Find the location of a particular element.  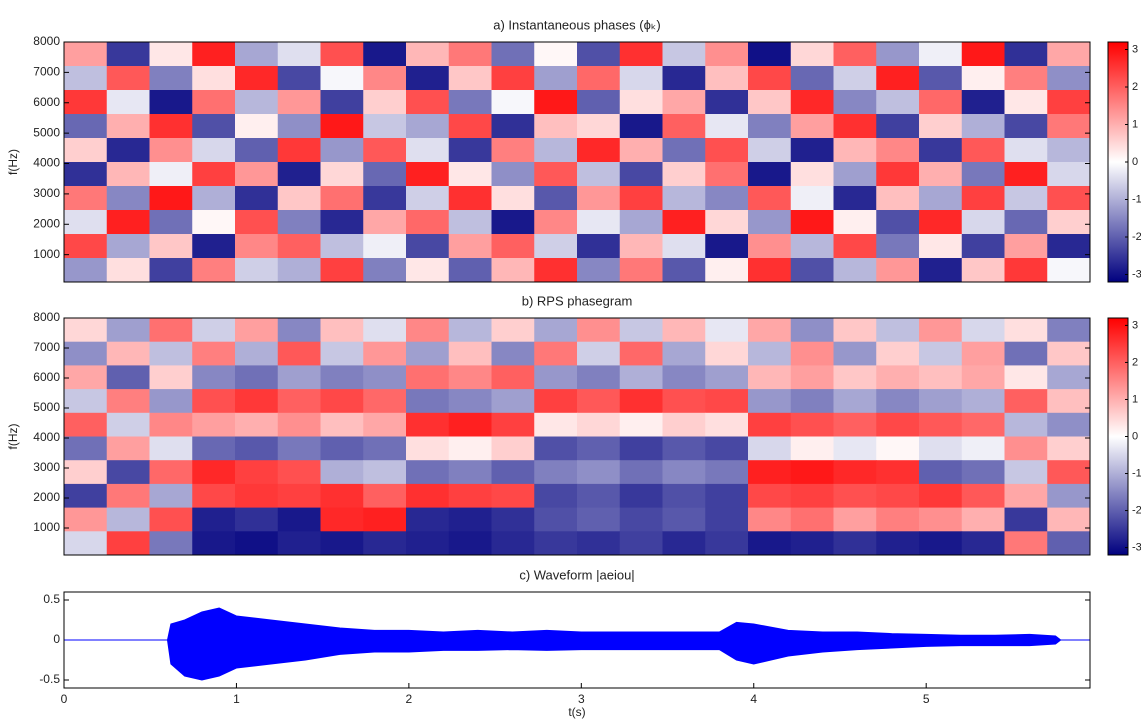

y-tick-label: 8000 is located at coordinates (46, 317).